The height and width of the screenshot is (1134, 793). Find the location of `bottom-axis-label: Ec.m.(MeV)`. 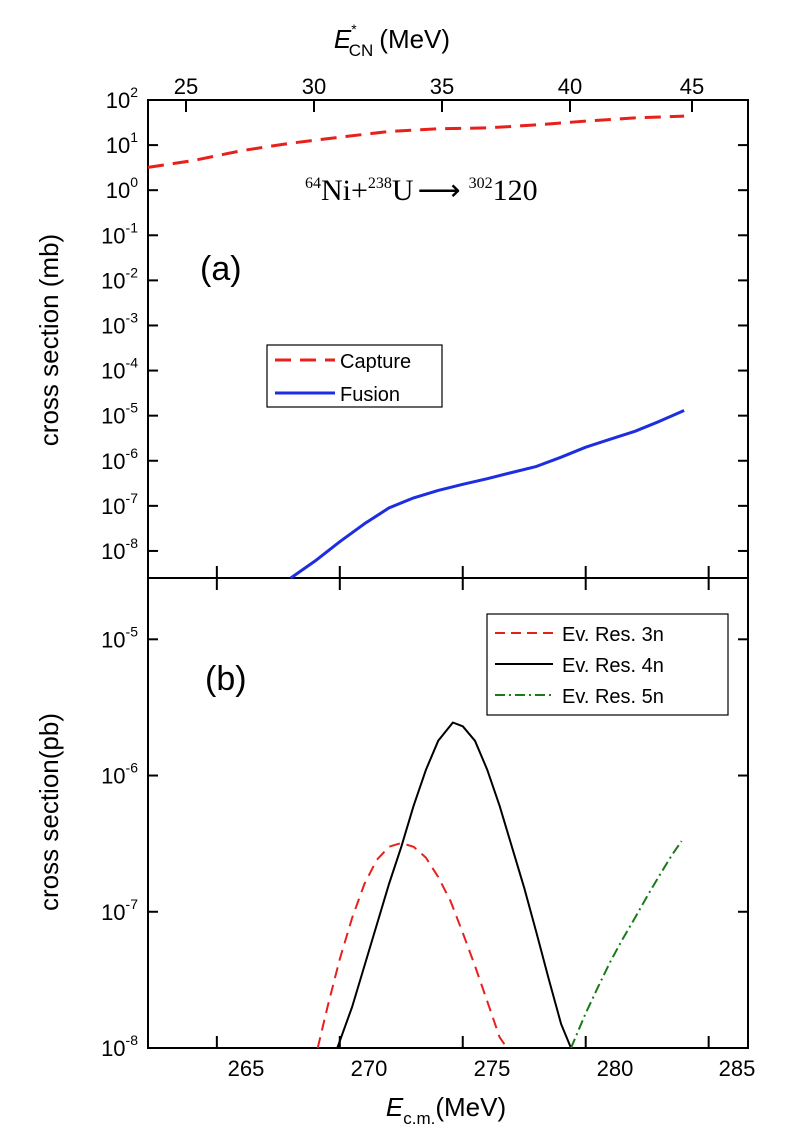

bottom-axis-label: Ec.m.(MeV) is located at coordinates (446, 1110).